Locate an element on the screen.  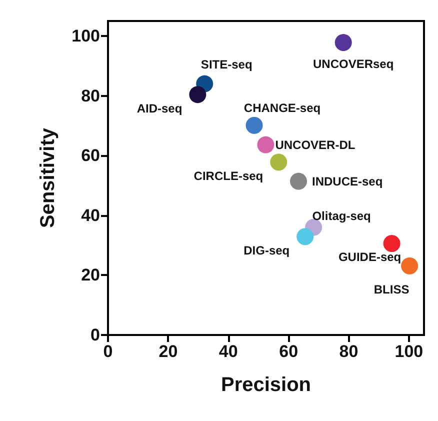
x-tick-label: 40 is located at coordinates (228, 351).